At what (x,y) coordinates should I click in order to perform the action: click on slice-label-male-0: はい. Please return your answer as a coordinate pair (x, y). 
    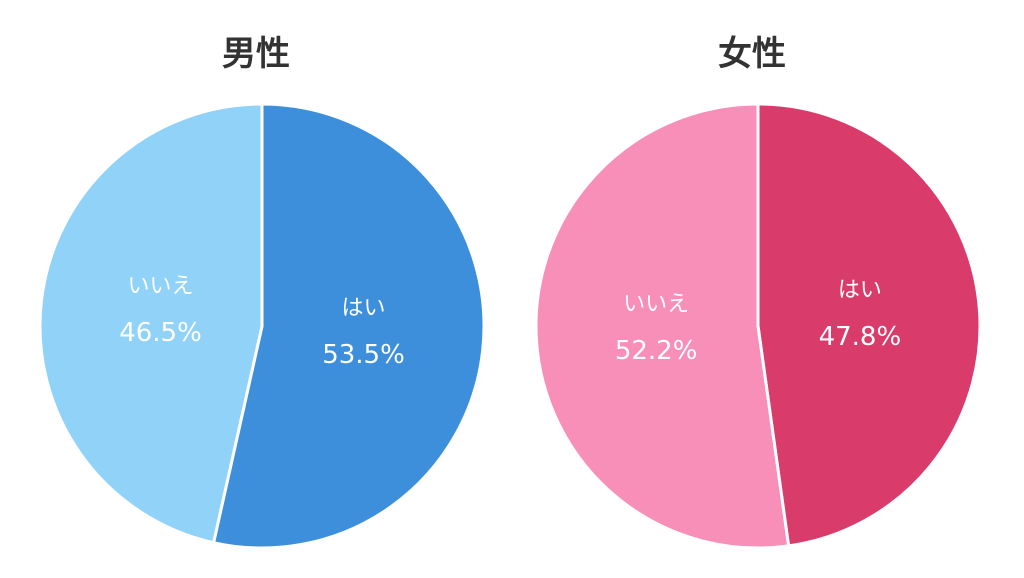
    Looking at the image, I should click on (363, 308).